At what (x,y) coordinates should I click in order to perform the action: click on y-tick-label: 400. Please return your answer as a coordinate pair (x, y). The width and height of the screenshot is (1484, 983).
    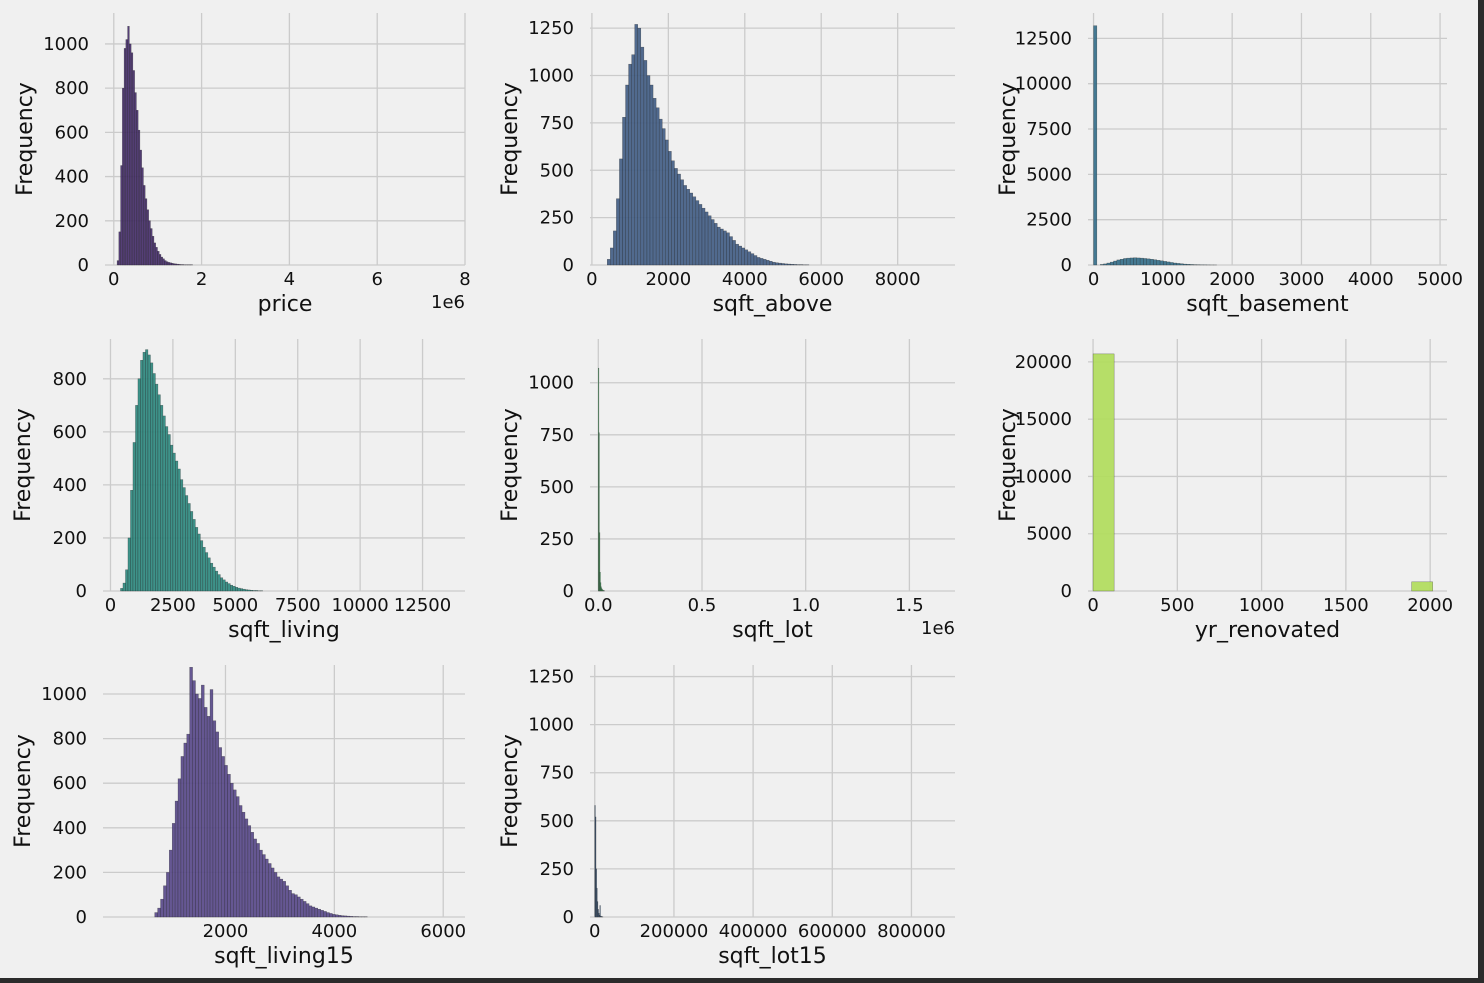
    Looking at the image, I should click on (70, 485).